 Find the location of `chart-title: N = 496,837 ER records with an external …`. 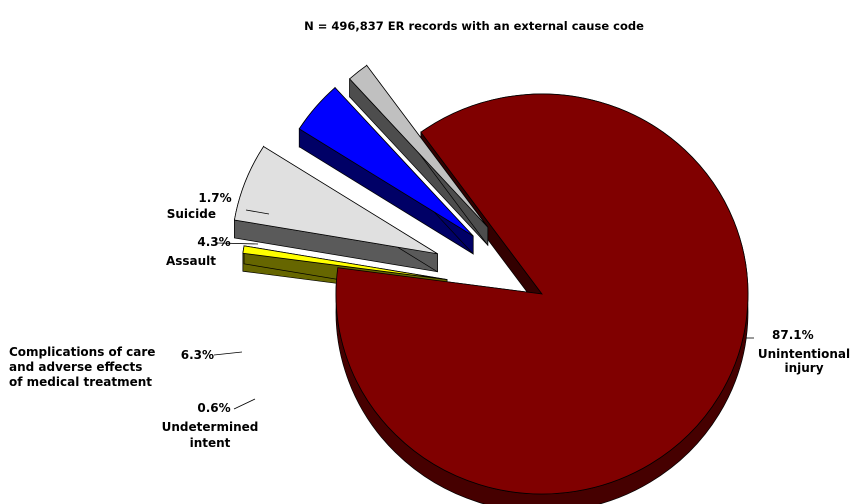

chart-title: N = 496,837 ER records with an external … is located at coordinates (474, 26).